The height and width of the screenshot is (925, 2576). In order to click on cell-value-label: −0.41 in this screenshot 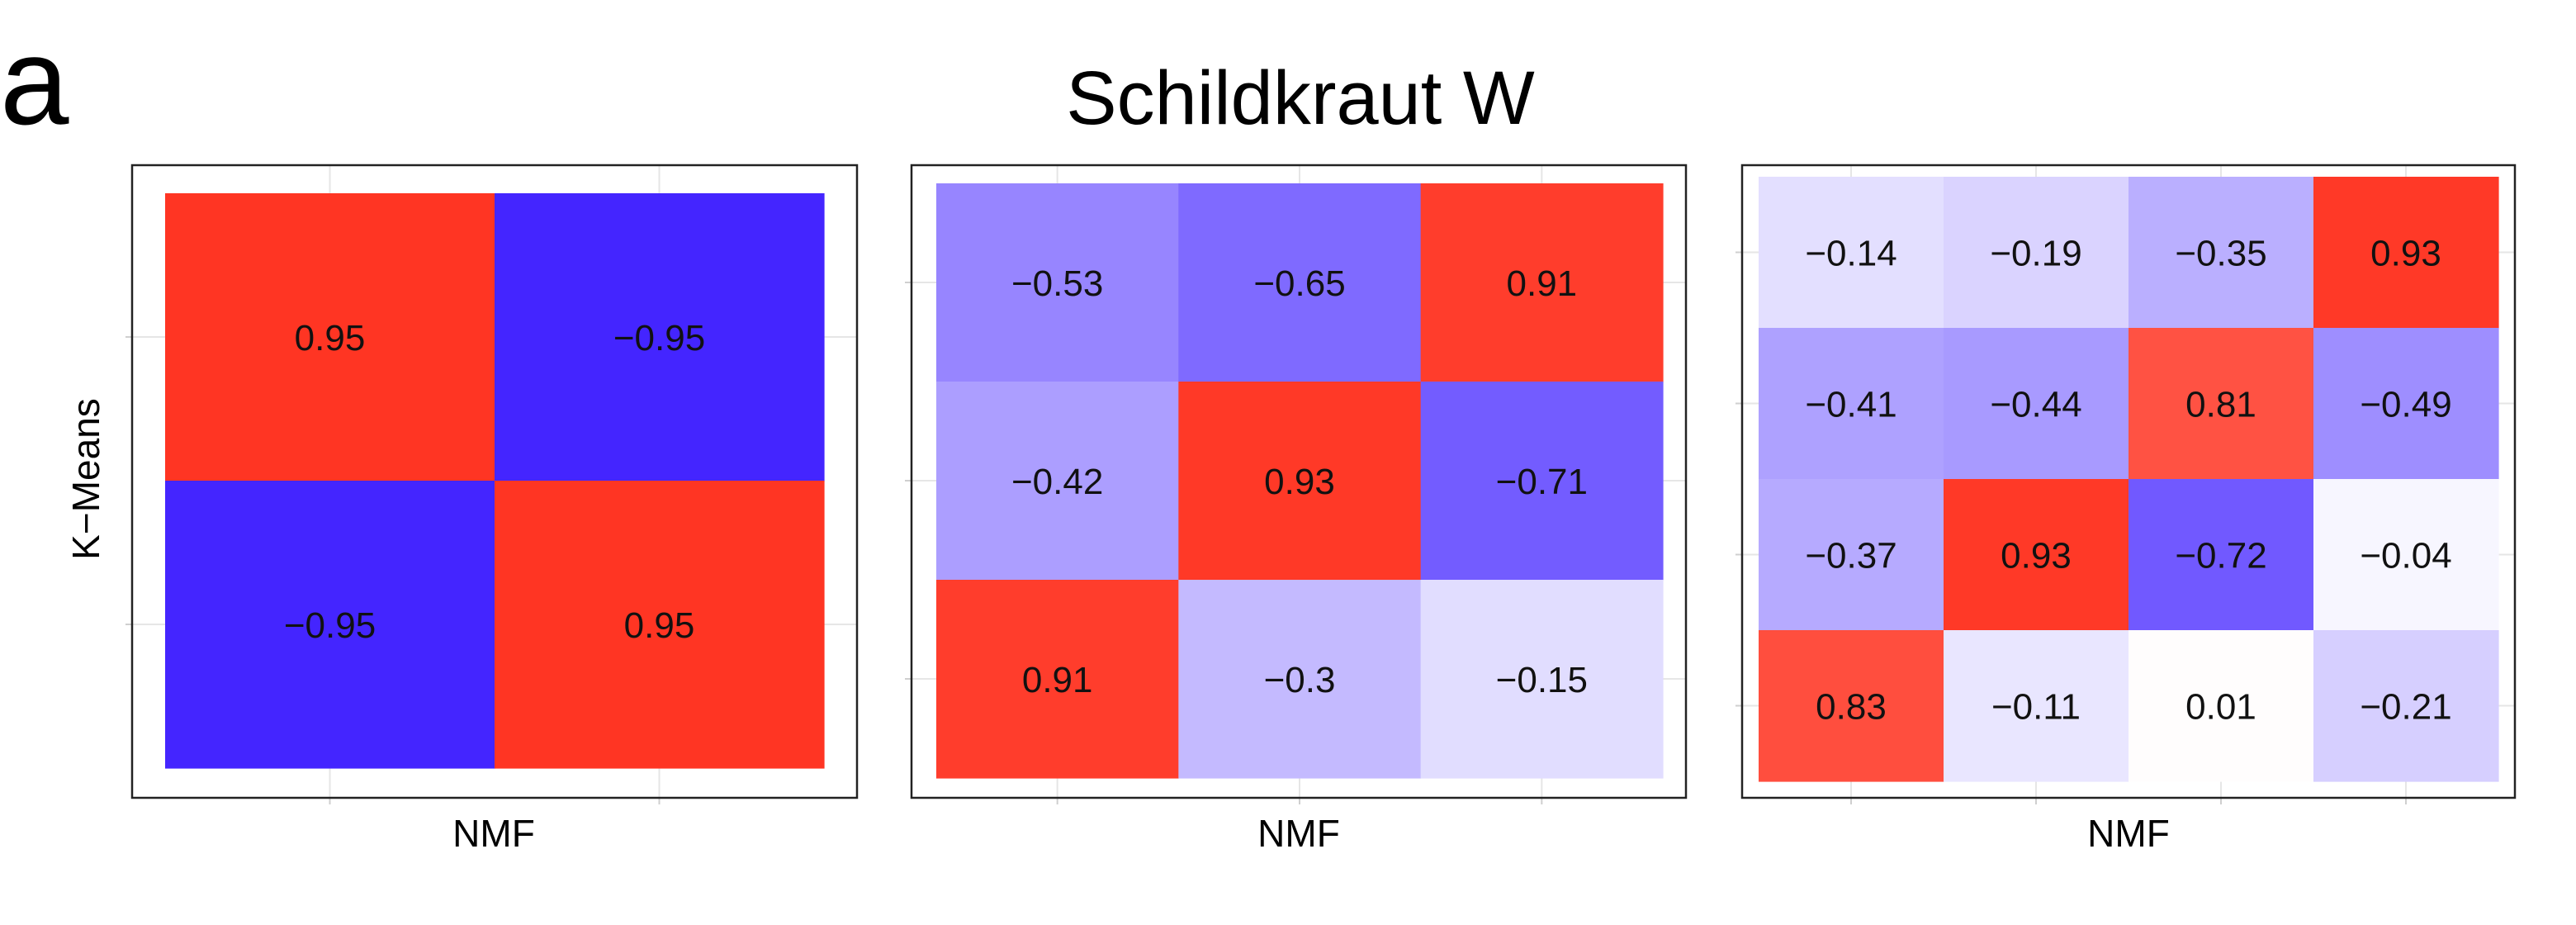, I will do `click(1850, 405)`.